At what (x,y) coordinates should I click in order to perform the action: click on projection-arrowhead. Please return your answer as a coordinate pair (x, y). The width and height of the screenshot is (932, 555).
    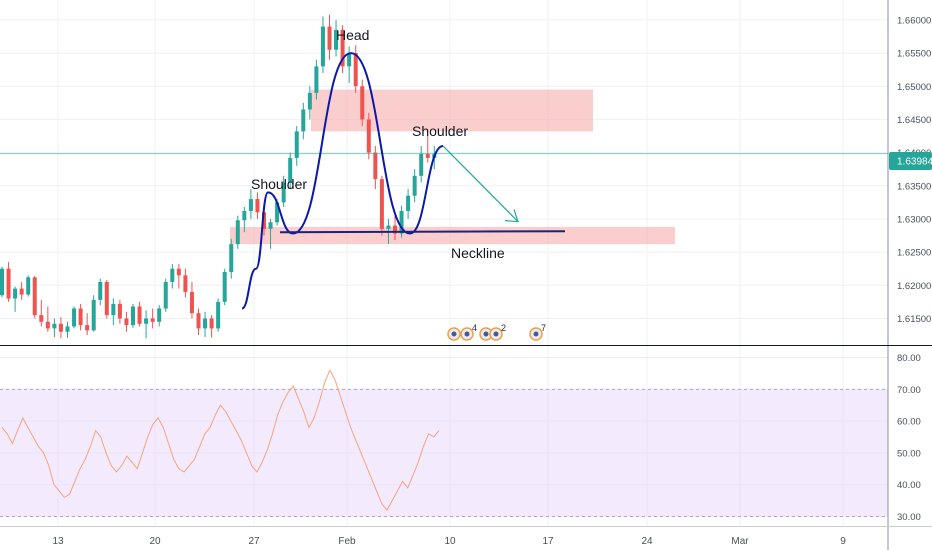
    Looking at the image, I should click on (511, 216).